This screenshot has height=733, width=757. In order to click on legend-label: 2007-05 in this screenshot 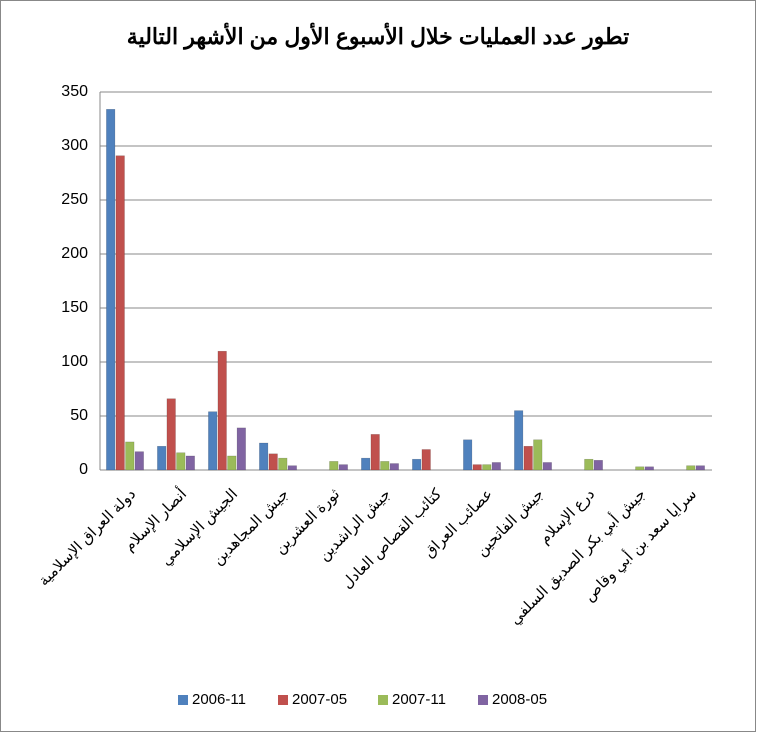, I will do `click(319, 699)`.